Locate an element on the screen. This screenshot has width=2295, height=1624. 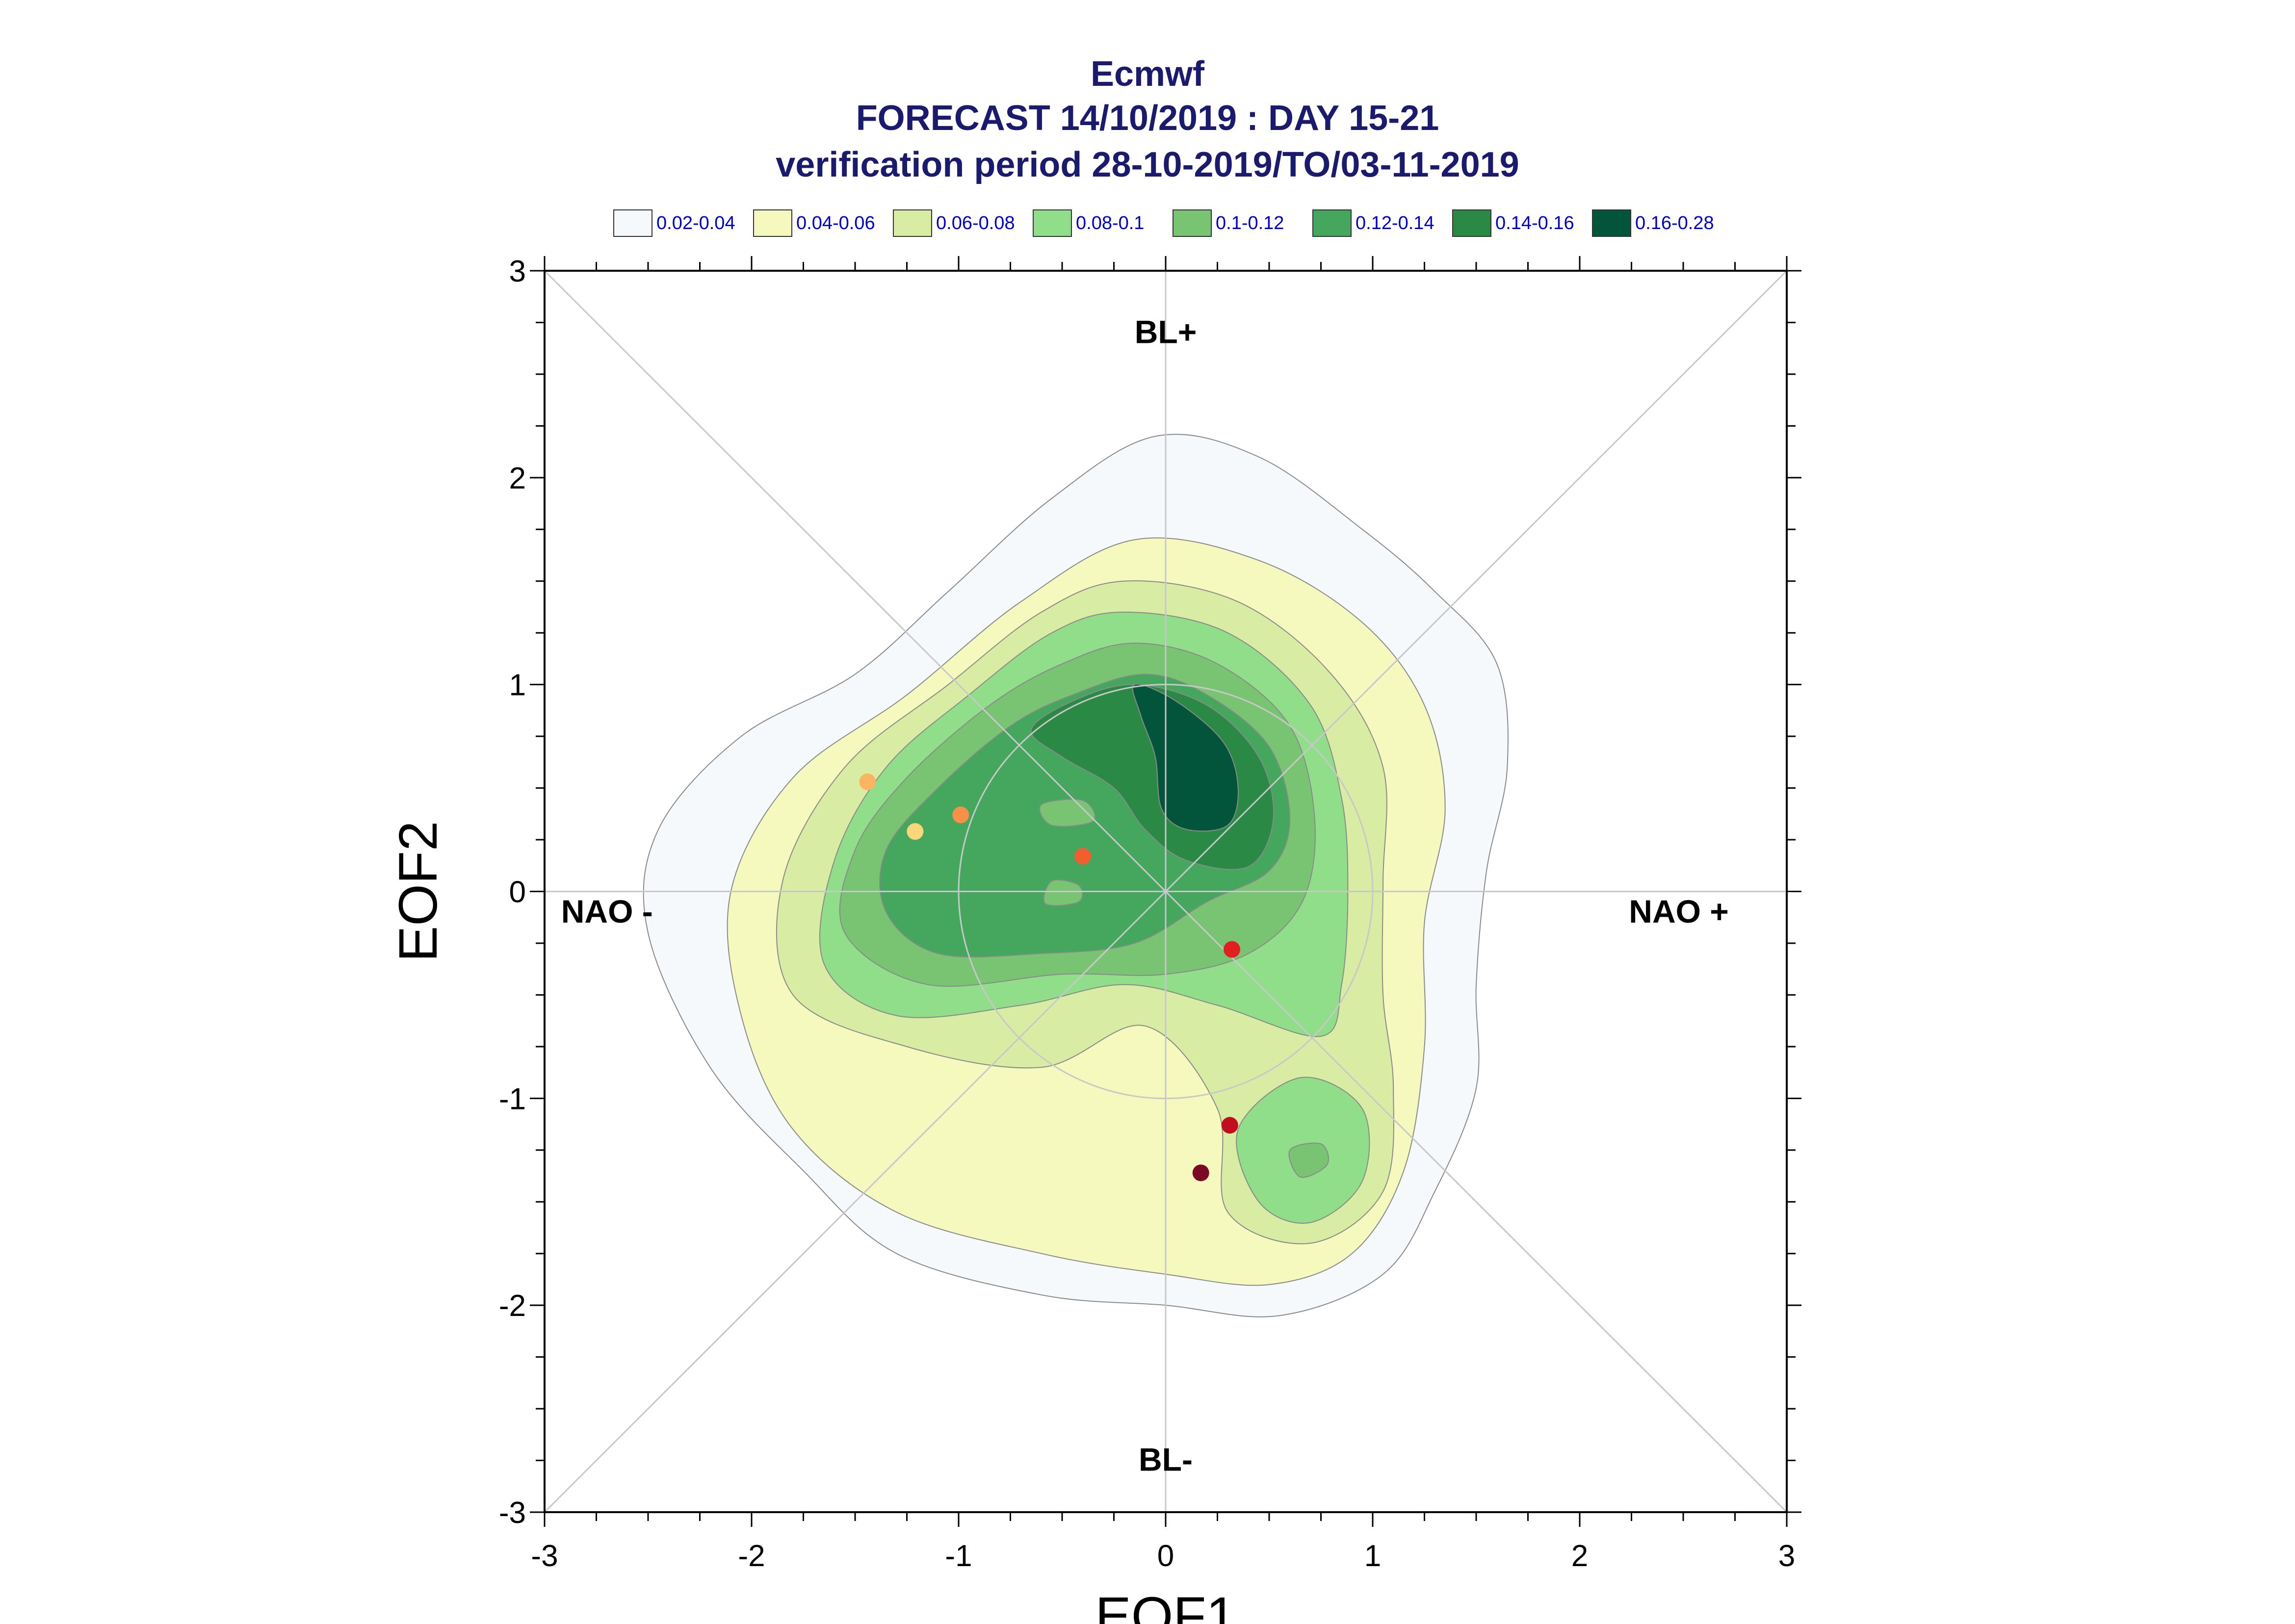
regime-label-bl-minus: BL- is located at coordinates (1166, 1460).